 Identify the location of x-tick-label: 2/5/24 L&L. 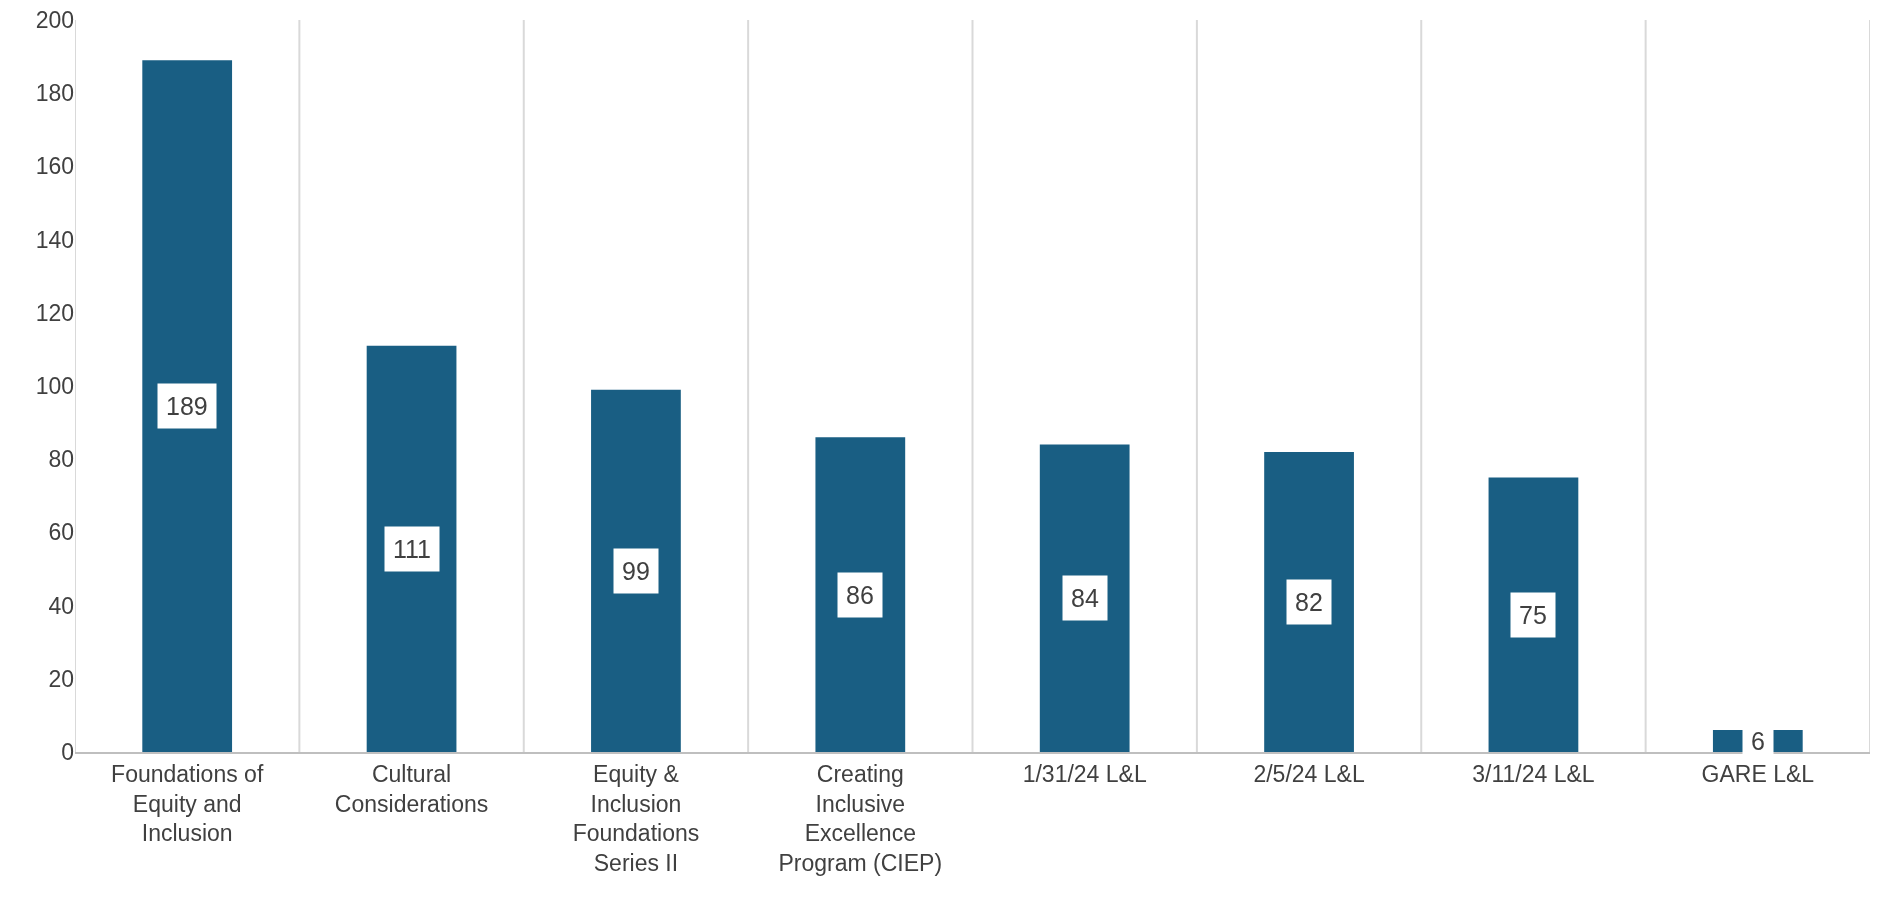
(1309, 773).